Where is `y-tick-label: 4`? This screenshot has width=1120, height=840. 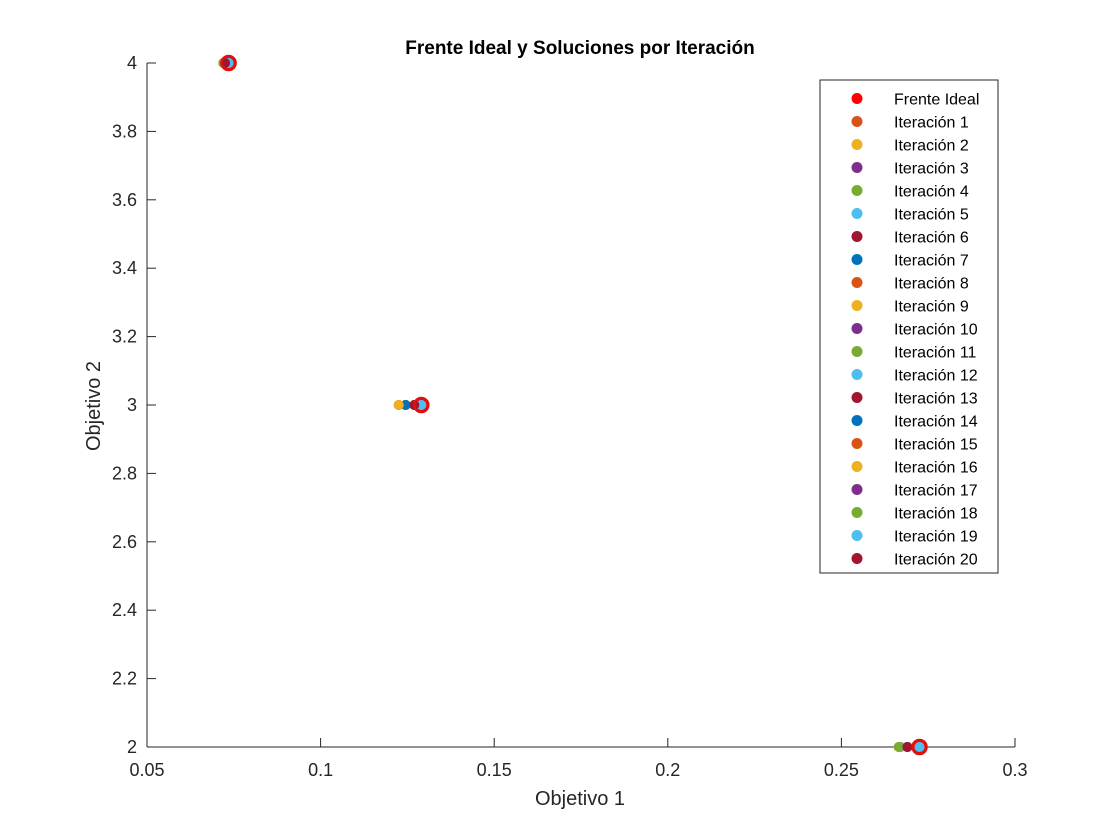 y-tick-label: 4 is located at coordinates (132, 63).